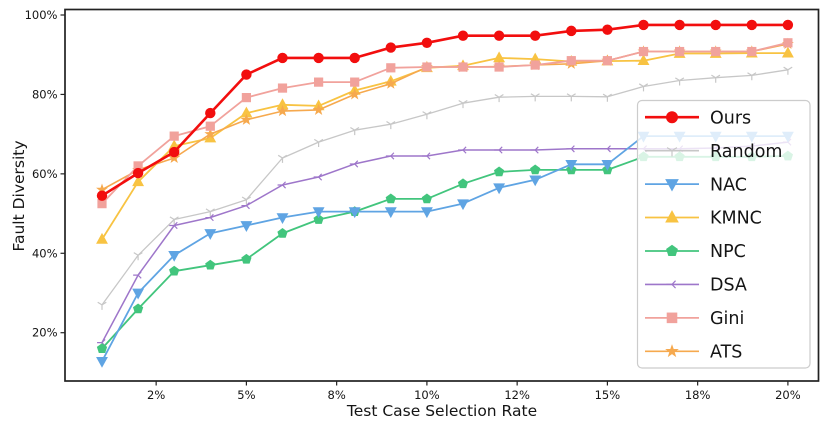  Describe the element at coordinates (672, 117) in the screenshot. I see `legend-marker-ours` at that location.